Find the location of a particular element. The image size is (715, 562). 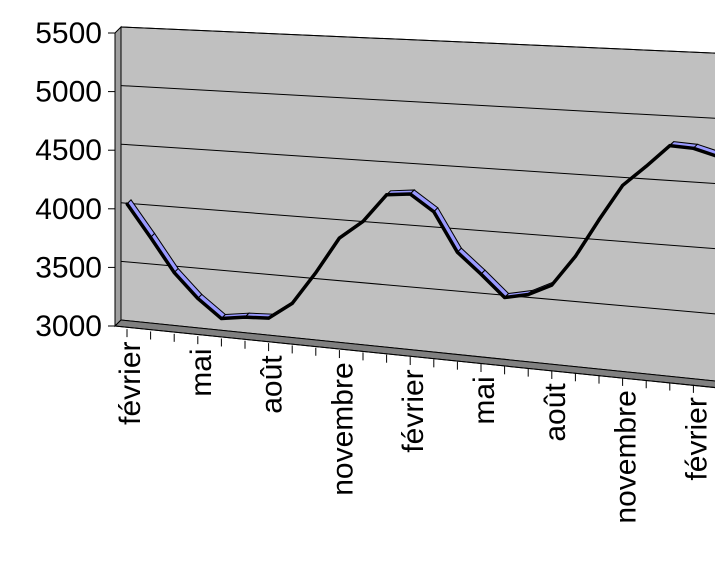

y-tick-label: 5500 is located at coordinates (68, 33).